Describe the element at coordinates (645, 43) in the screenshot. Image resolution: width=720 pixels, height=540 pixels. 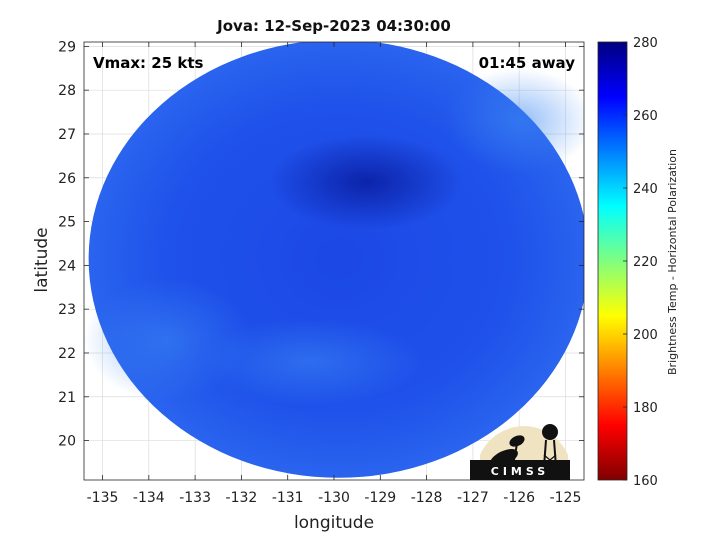
I see `colorbar-tick-label: 280` at that location.